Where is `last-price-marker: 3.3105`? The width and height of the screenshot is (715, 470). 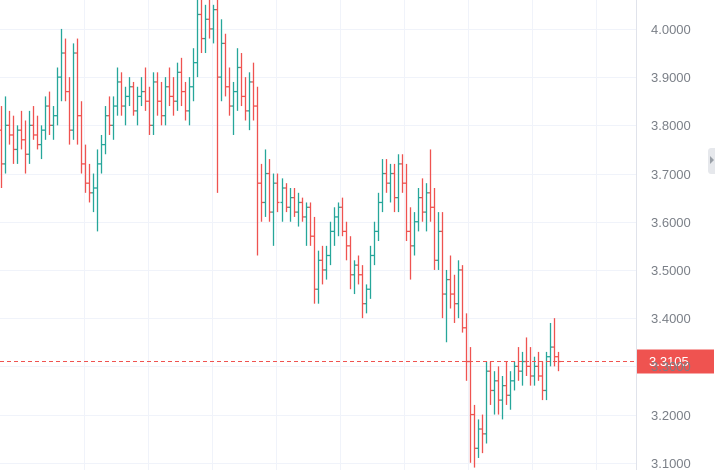 last-price-marker: 3.3105 is located at coordinates (357, 361).